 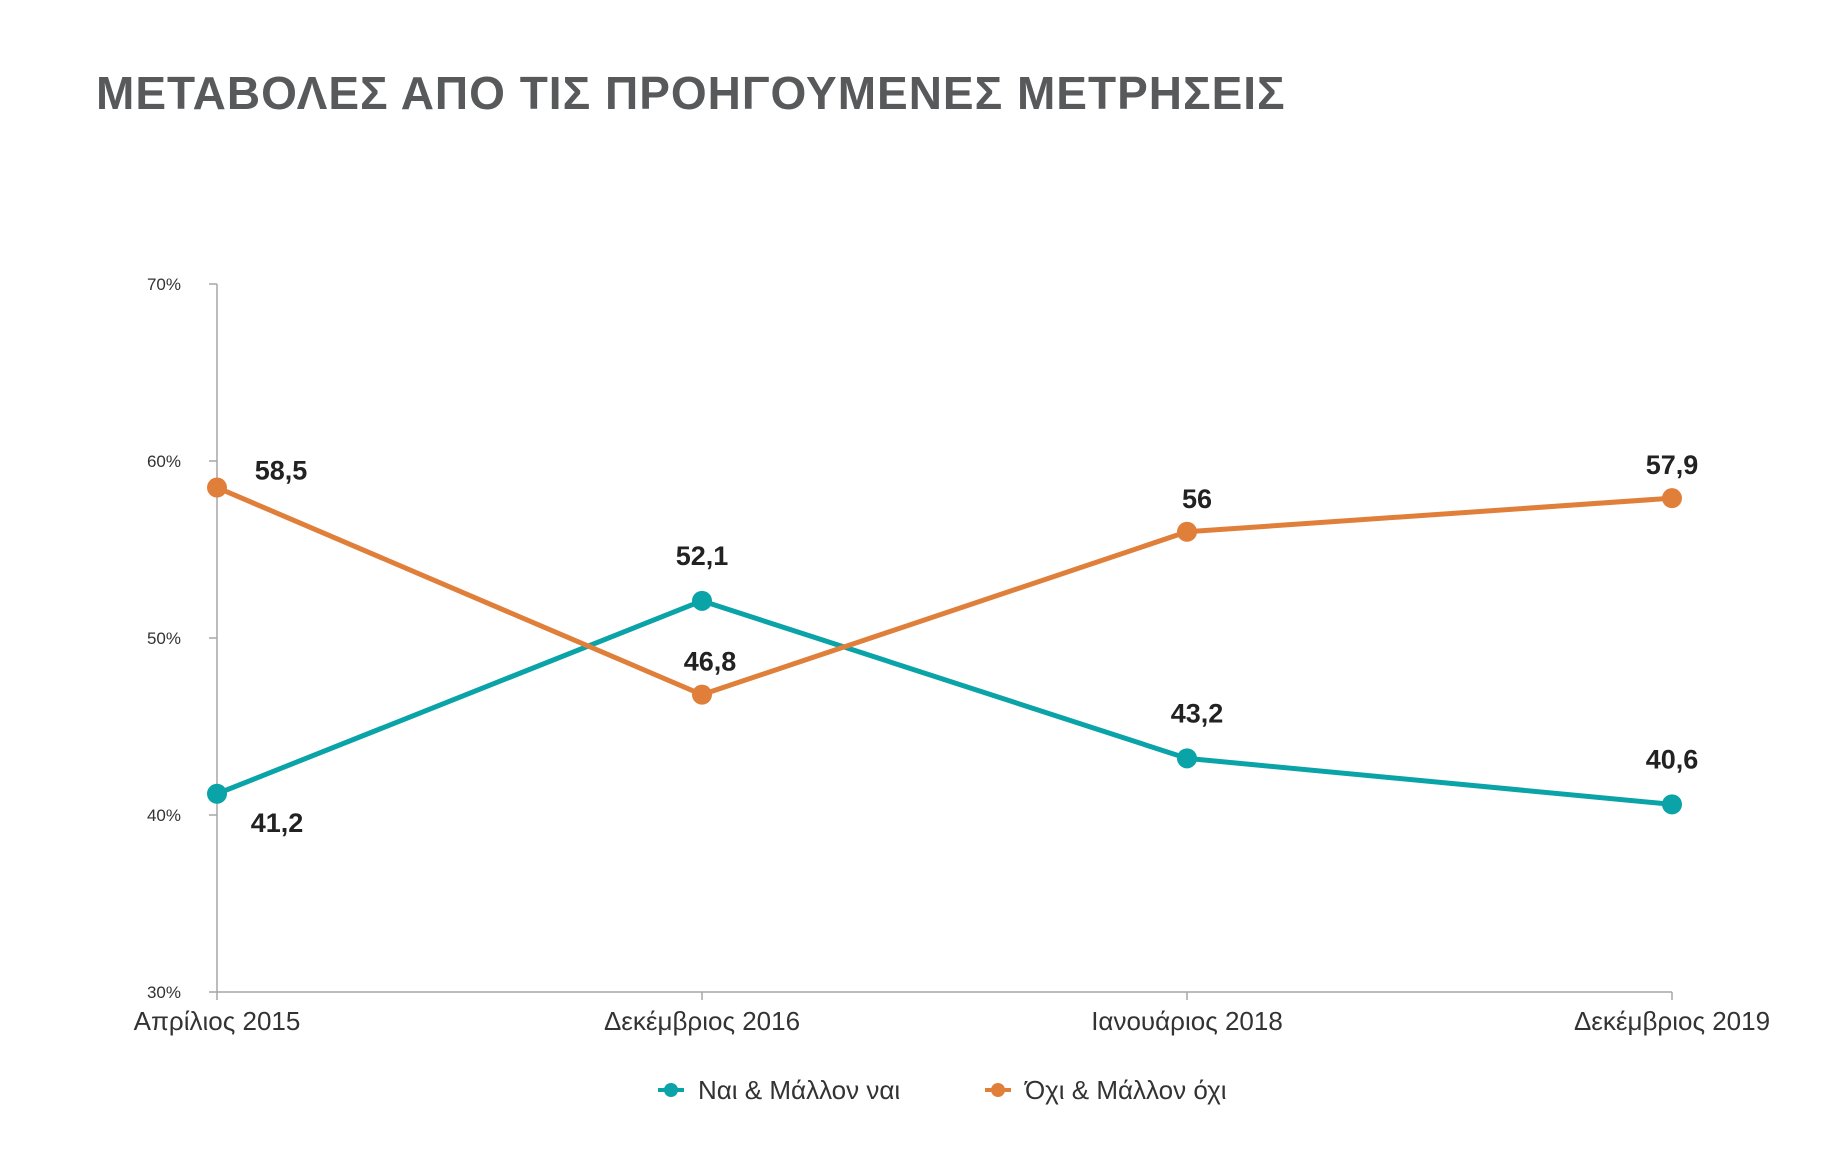 I want to click on data-label: 41,2, so click(x=277, y=823).